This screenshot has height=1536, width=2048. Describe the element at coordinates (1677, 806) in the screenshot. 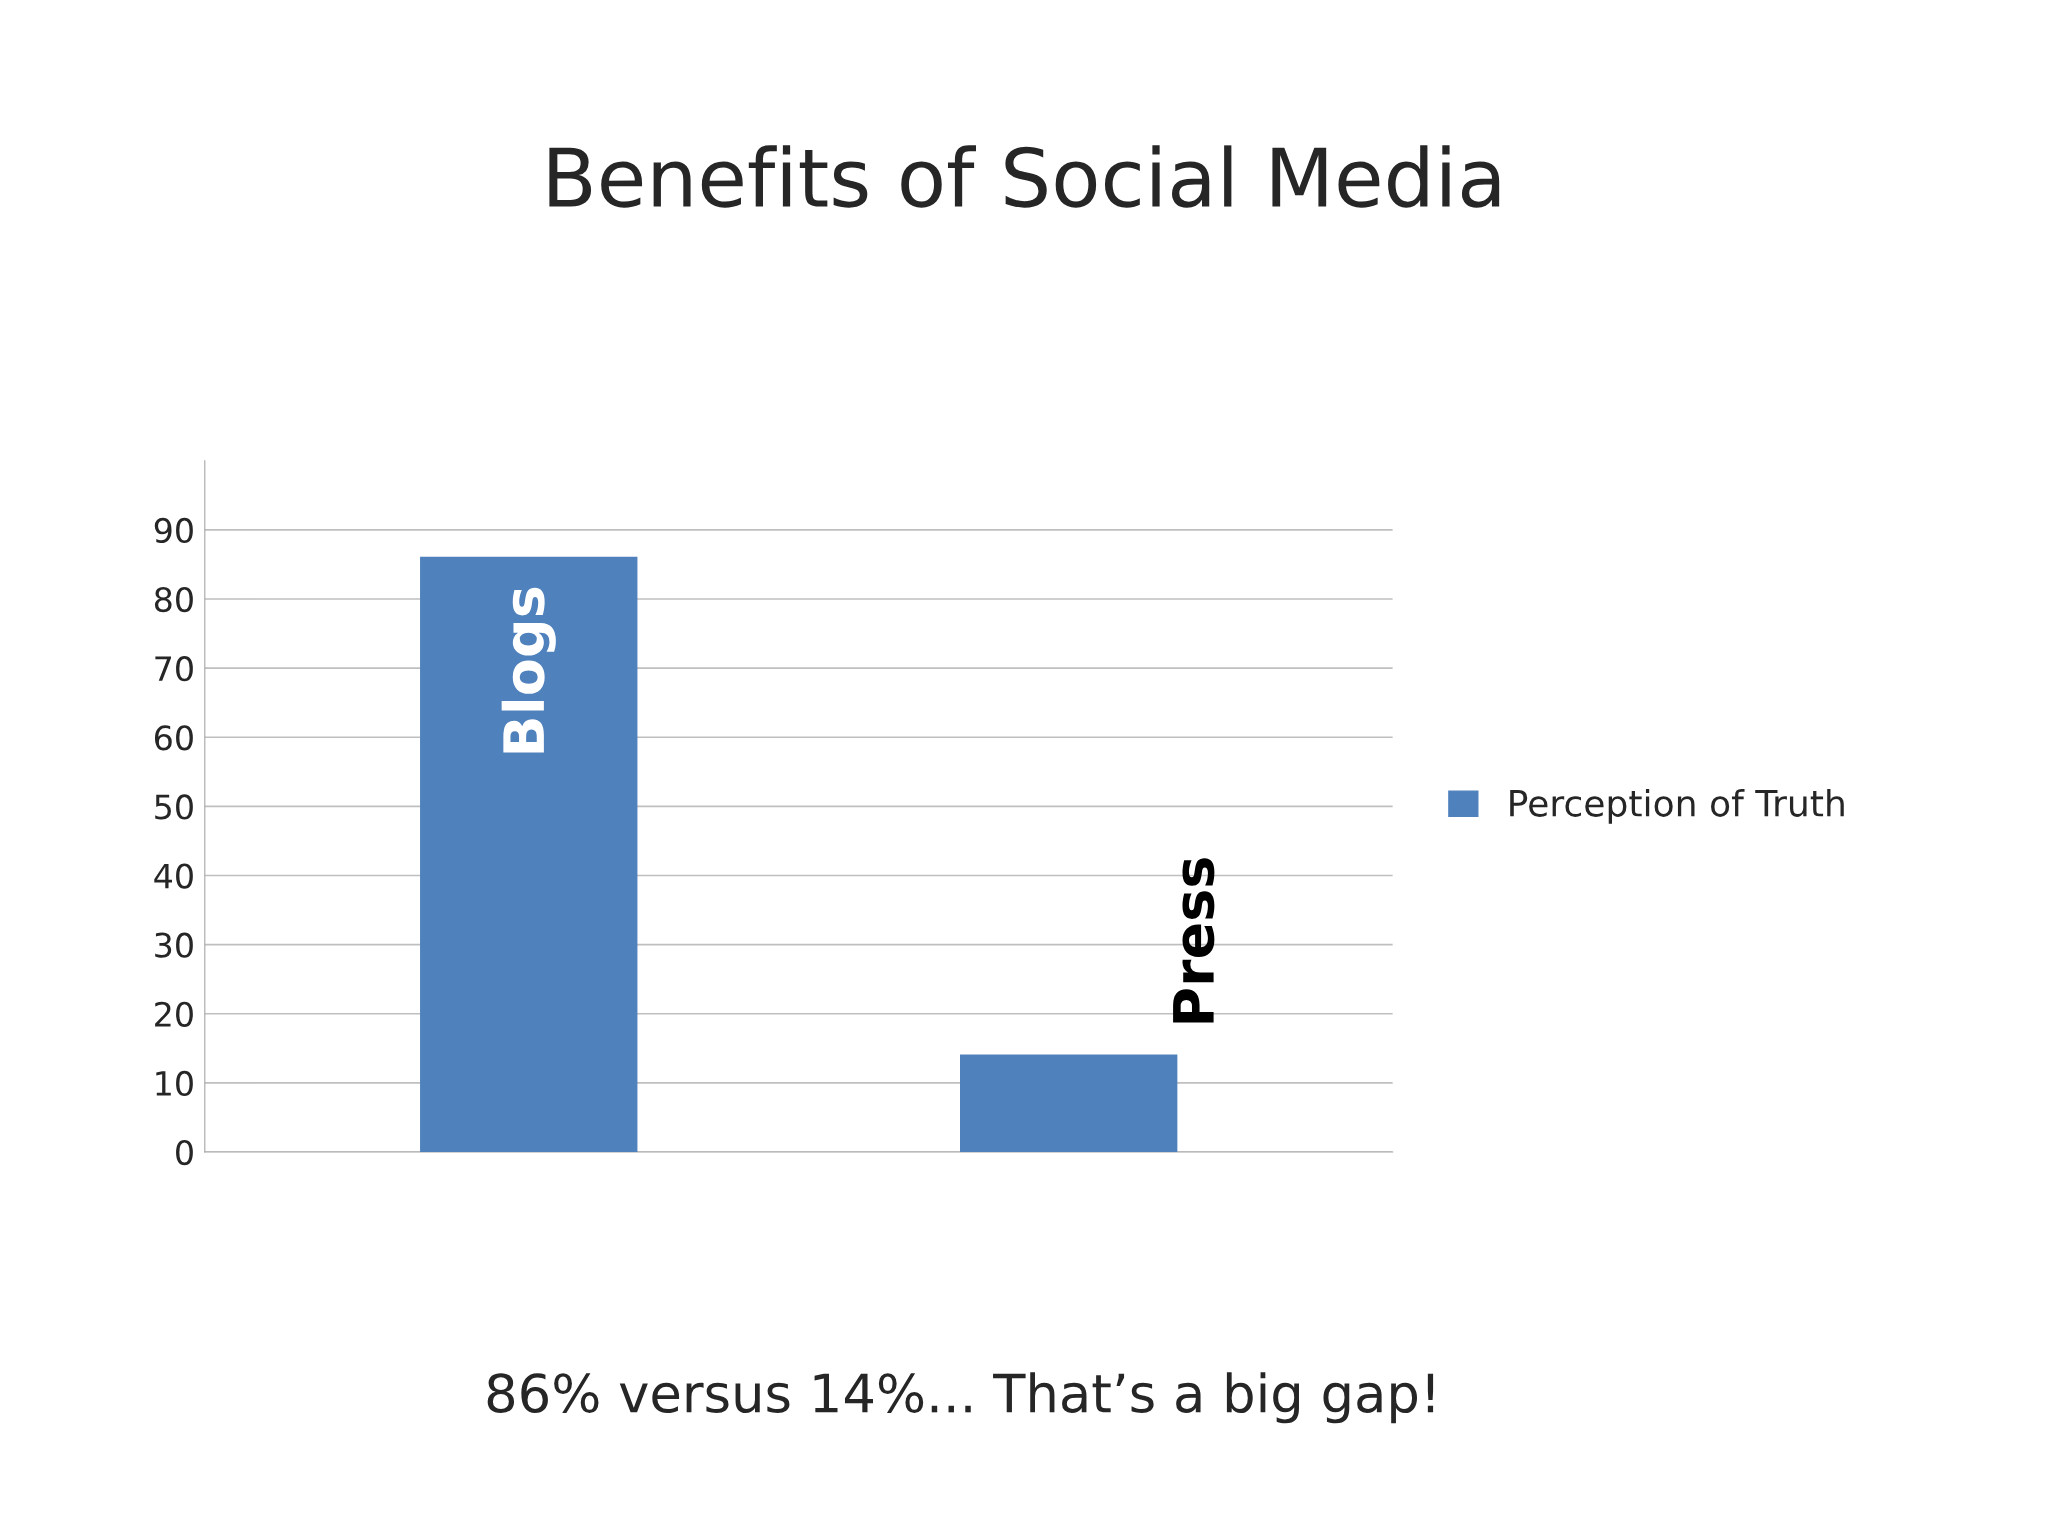

I see `legend-label: Perception of Truth` at that location.